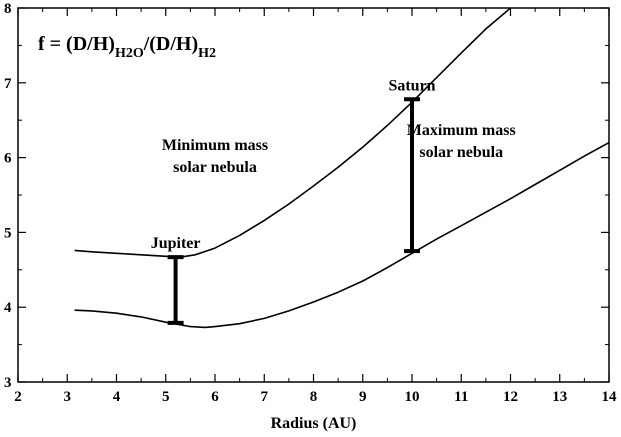 The height and width of the screenshot is (437, 621). I want to click on x-tick-label: 14, so click(610, 397).